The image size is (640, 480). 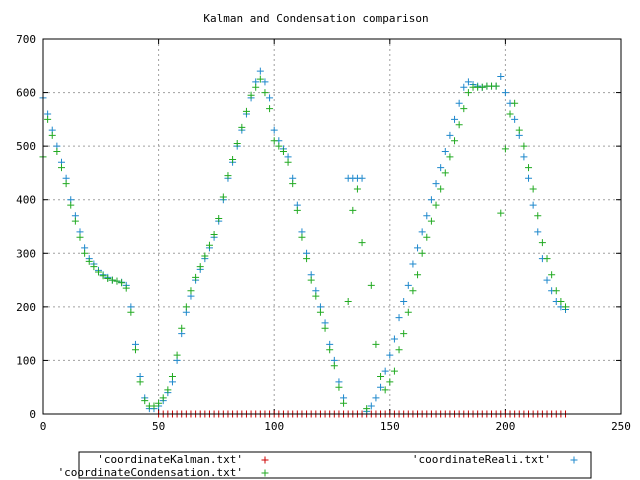 I want to click on y-tick-label: 400, so click(x=26, y=200).